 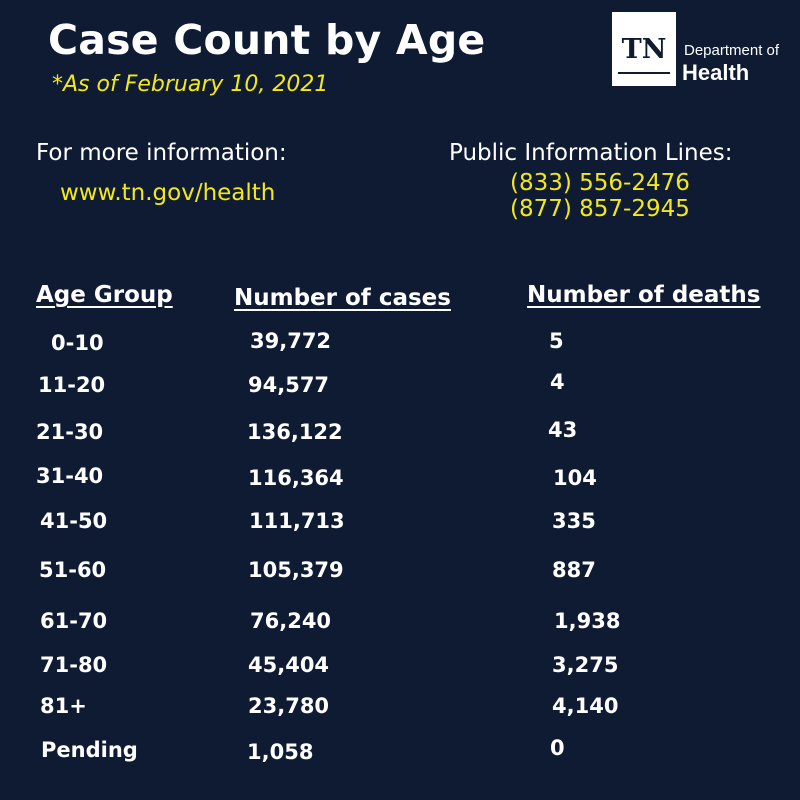 What do you see at coordinates (168, 193) in the screenshot?
I see `health-website-link: www.tn.gov/health` at bounding box center [168, 193].